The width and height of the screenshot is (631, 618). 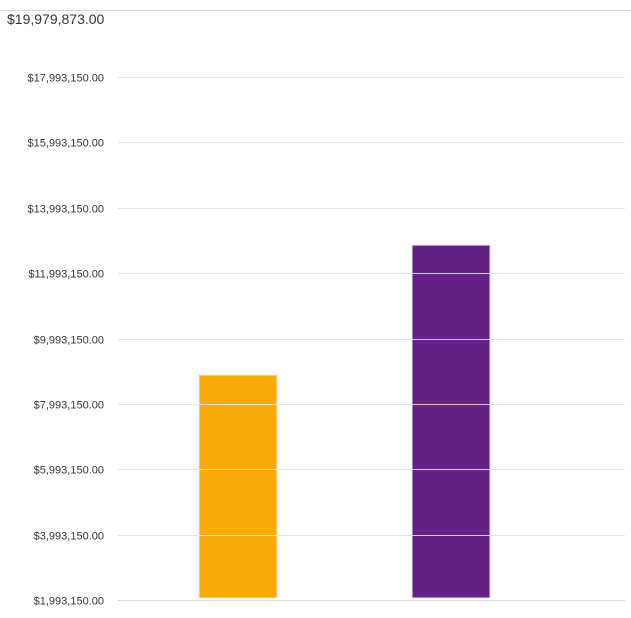 What do you see at coordinates (56, 19) in the screenshot?
I see `total-value: $19,979,873.00` at bounding box center [56, 19].